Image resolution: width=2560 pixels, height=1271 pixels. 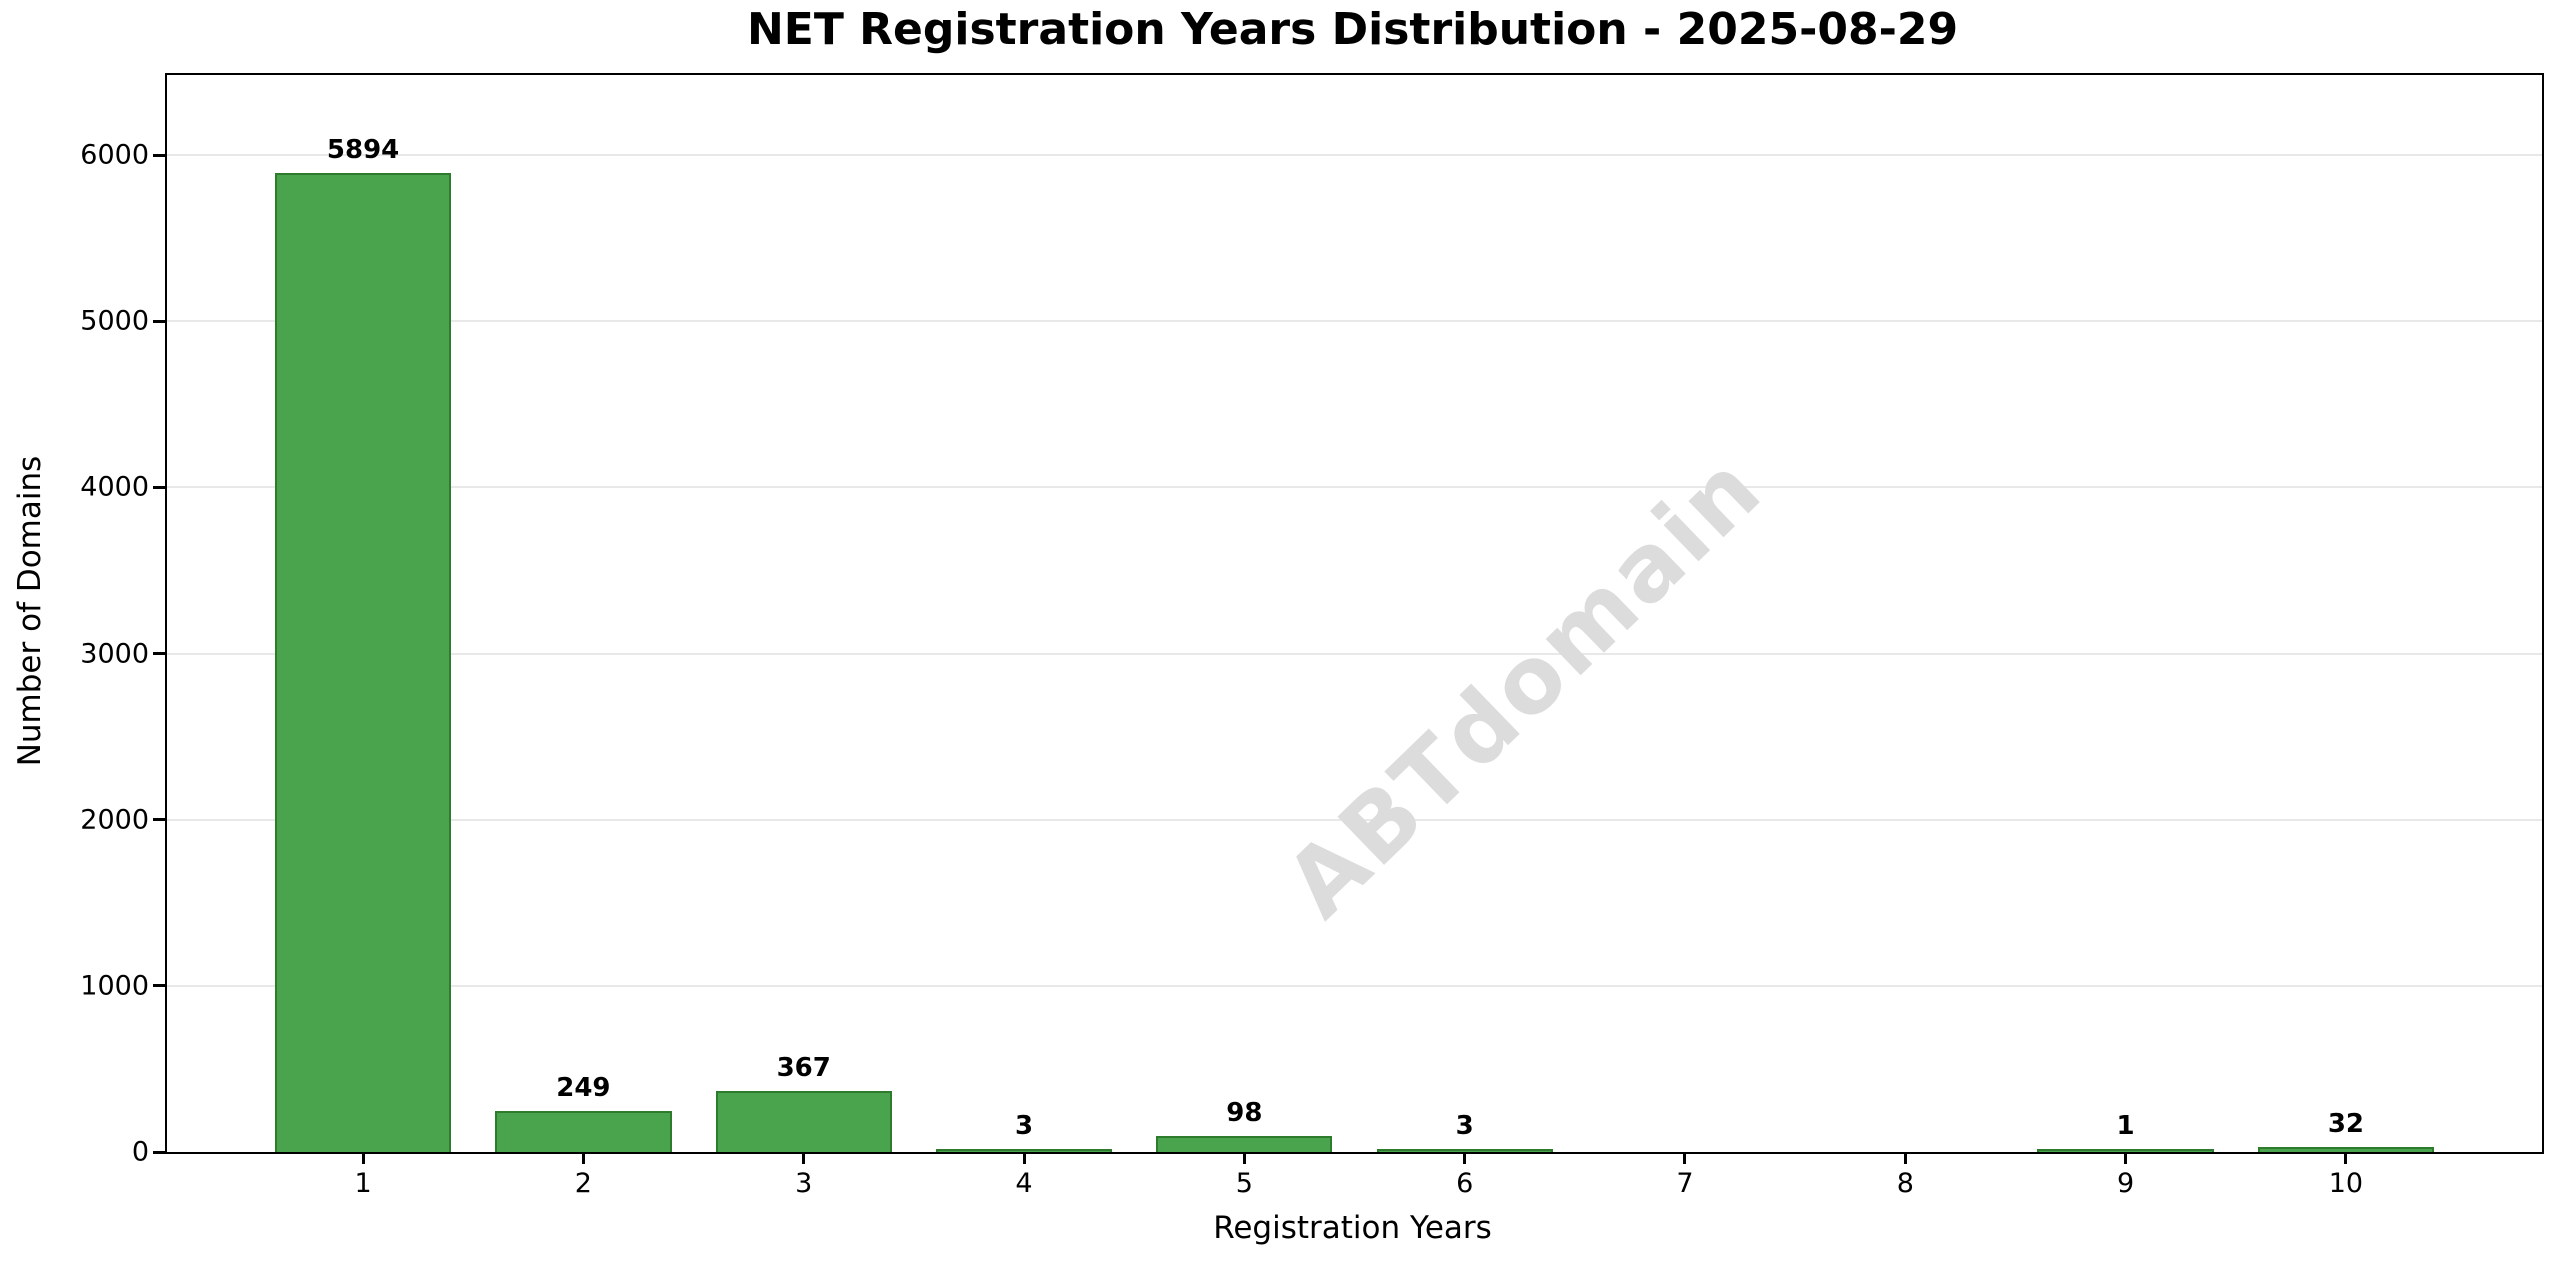 I want to click on y-tick-label: 2000, so click(x=114, y=820).